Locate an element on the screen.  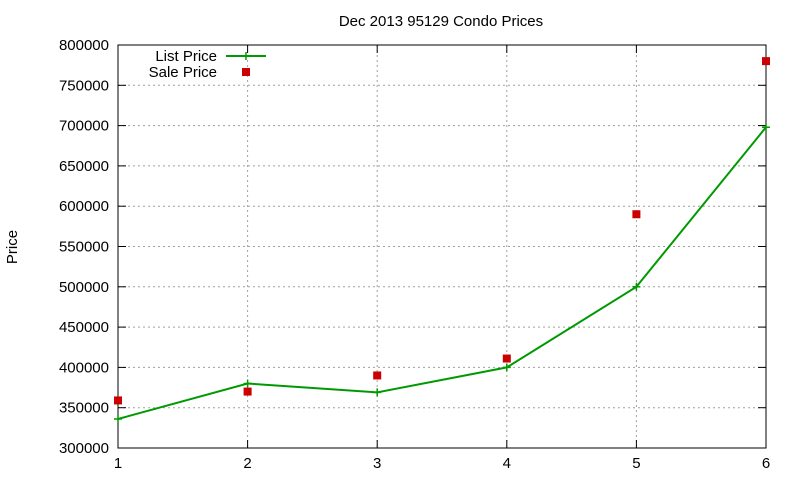
chart-title: Dec 2013 95129 Condo Prices is located at coordinates (441, 21).